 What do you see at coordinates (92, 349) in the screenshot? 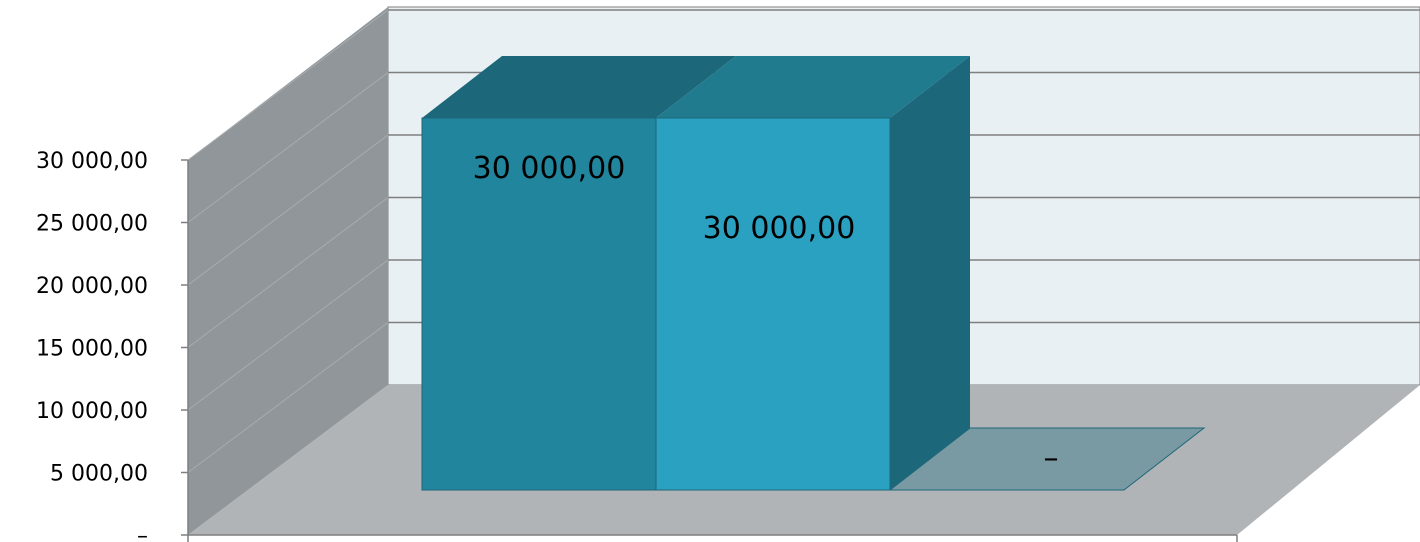
I see `y-tick-label: 15 000,00` at bounding box center [92, 349].